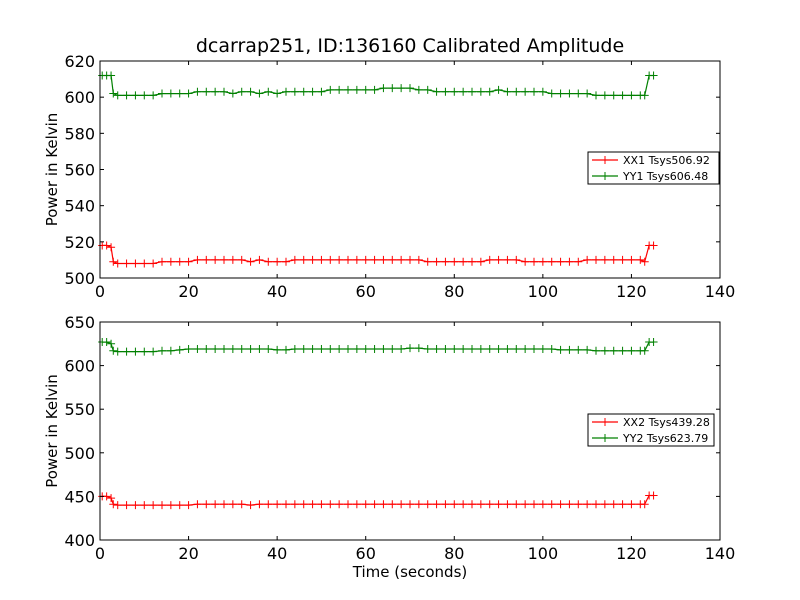  I want to click on y-tick-label: 400, so click(79, 540).